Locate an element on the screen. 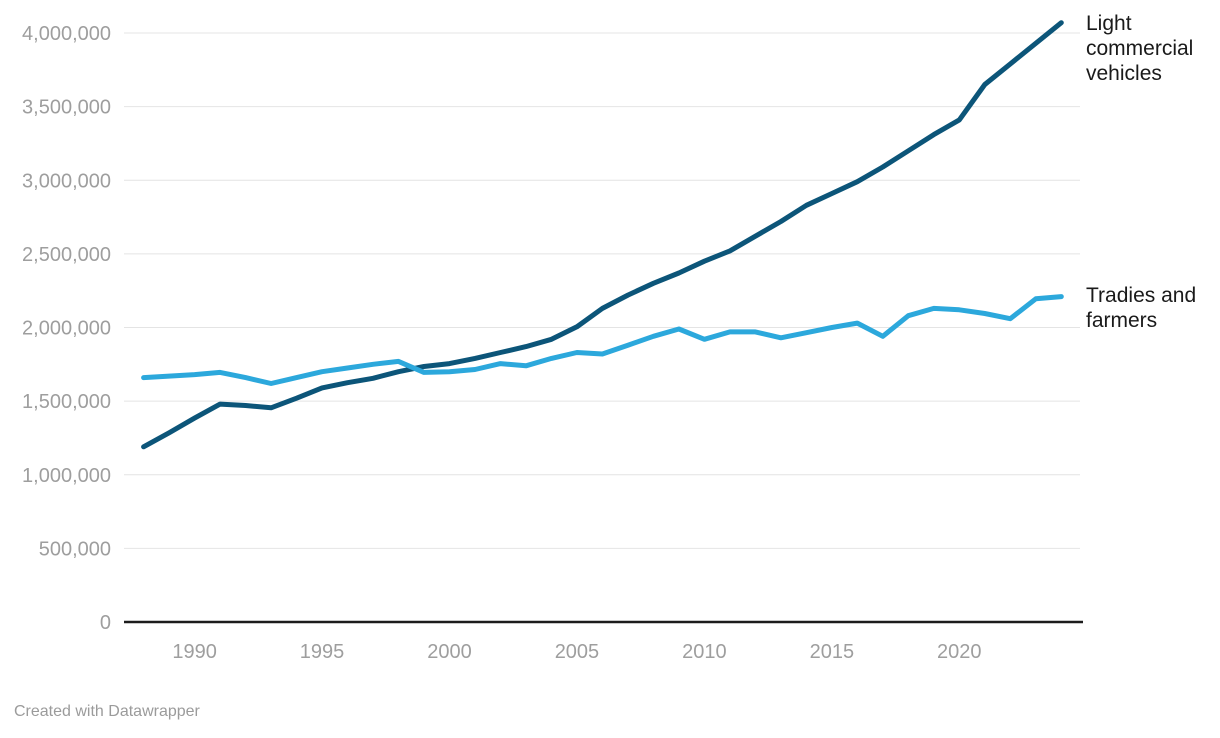  datawrapper-credit: Created with Datawrapper is located at coordinates (107, 711).